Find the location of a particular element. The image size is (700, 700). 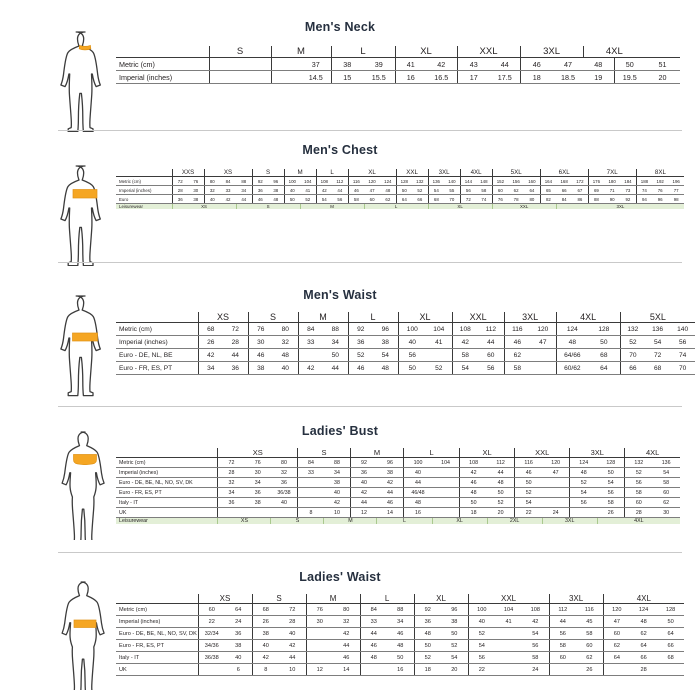

table-cell: 140 is located at coordinates (452, 181).